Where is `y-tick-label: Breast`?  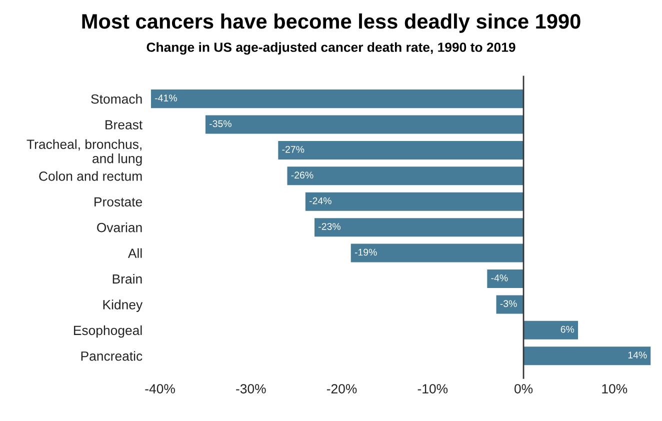 y-tick-label: Breast is located at coordinates (124, 125).